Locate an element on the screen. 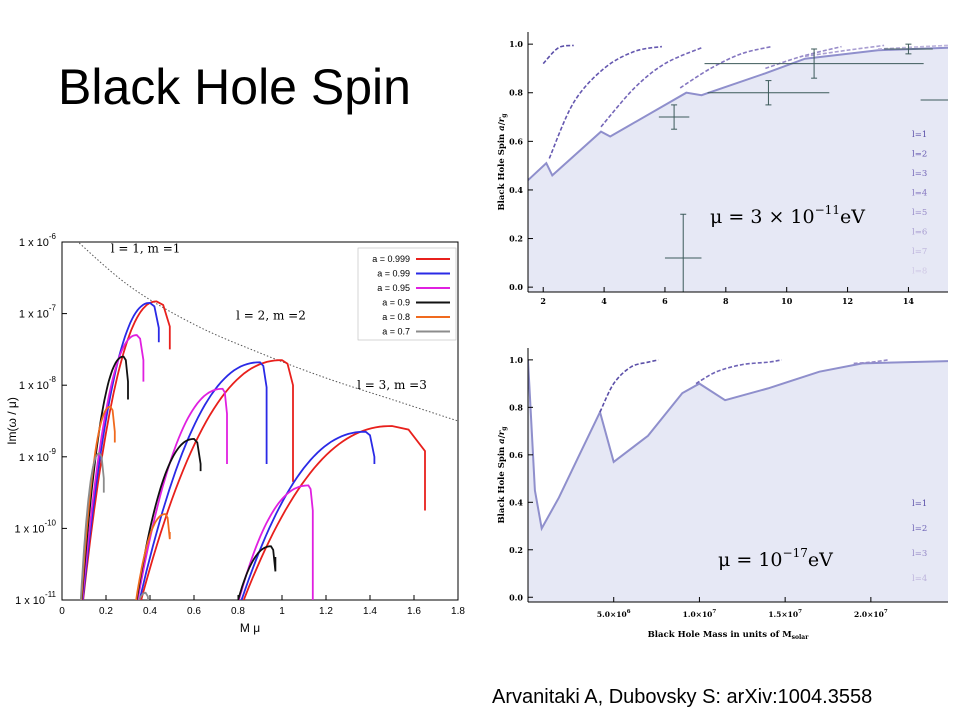 Image resolution: width=960 pixels, height=720 pixels. x-tick-label: 0.2 is located at coordinates (106, 611).